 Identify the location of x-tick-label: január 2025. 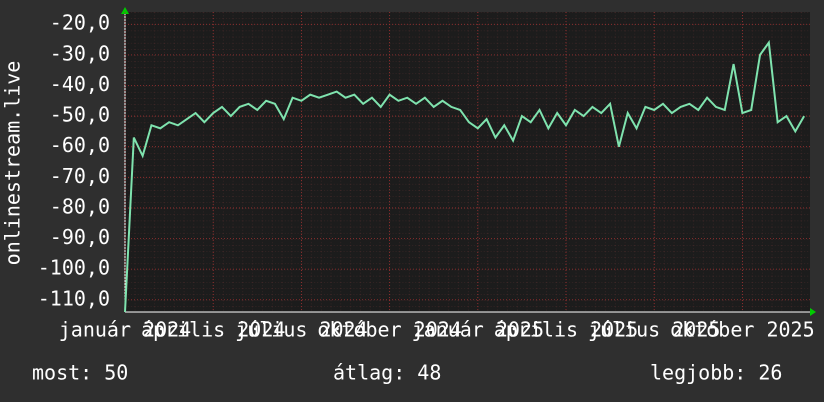
(478, 330).